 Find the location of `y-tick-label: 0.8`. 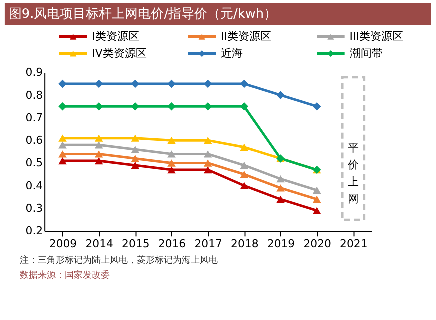

y-tick-label: 0.8 is located at coordinates (35, 95).